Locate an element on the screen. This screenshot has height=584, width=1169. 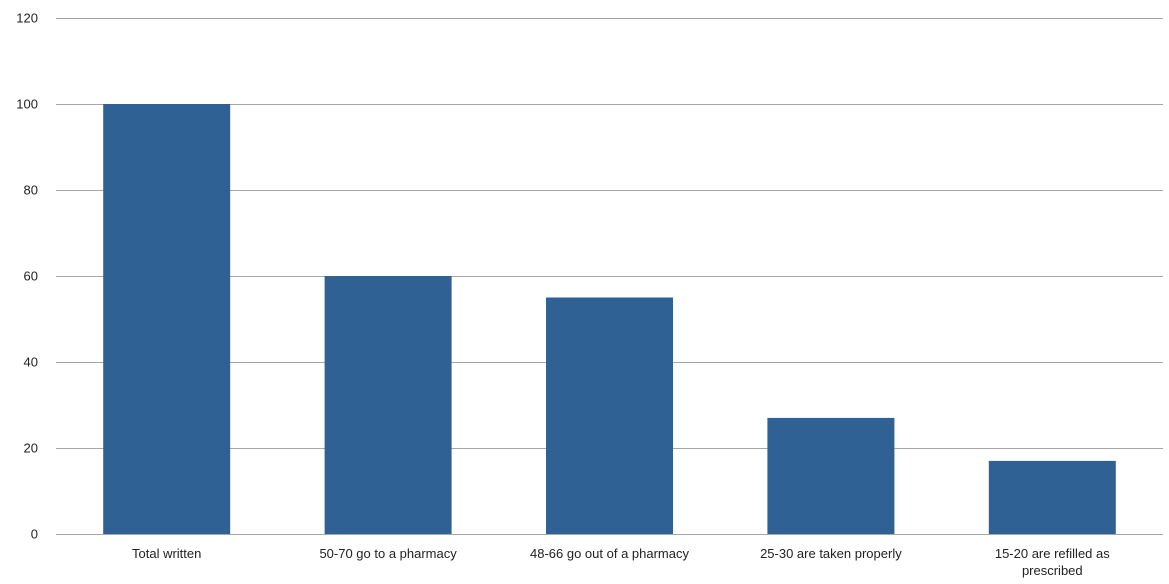
category-label: Total written is located at coordinates (166, 553).